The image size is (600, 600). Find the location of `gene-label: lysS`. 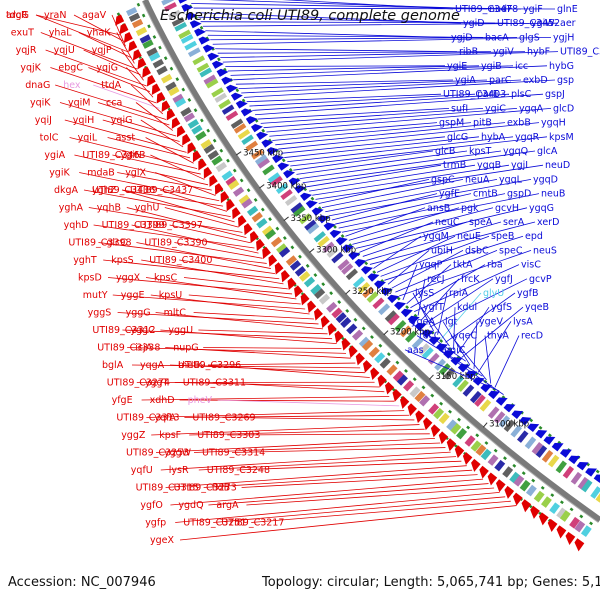

gene-label: lysS is located at coordinates (424, 293).